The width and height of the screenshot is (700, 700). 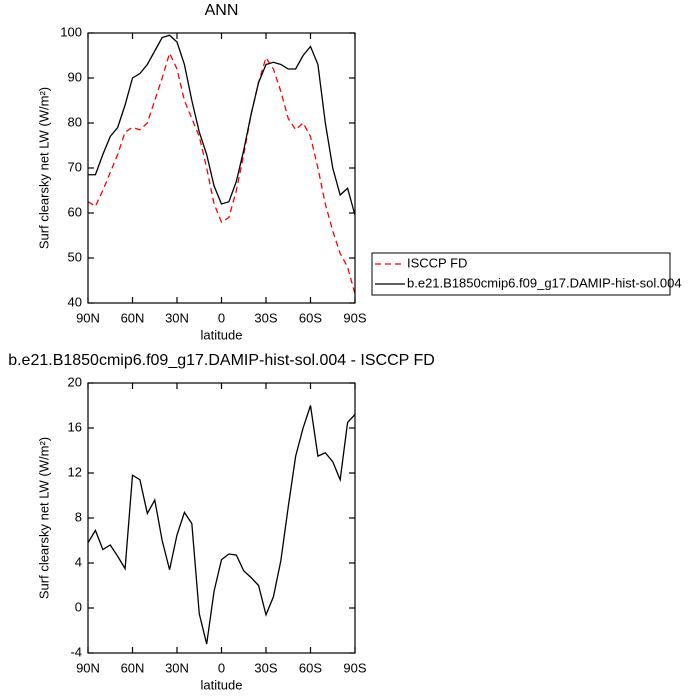 What do you see at coordinates (437, 262) in the screenshot?
I see `legend-label: ISCCP FD` at bounding box center [437, 262].